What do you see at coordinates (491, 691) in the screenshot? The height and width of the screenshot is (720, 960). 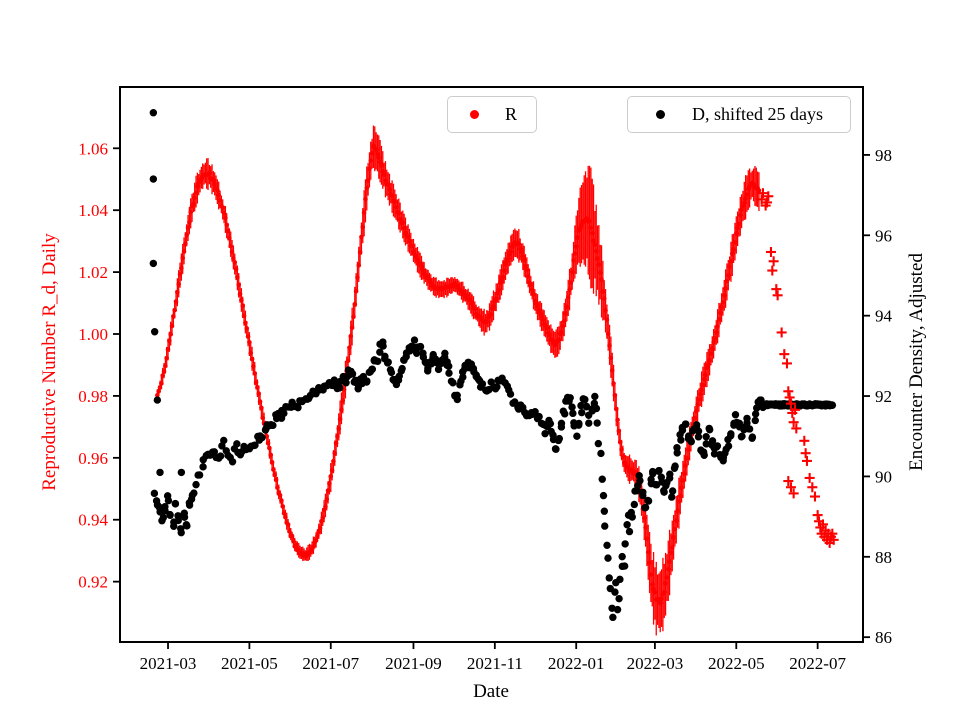 I see `x-axis-label: Date` at bounding box center [491, 691].